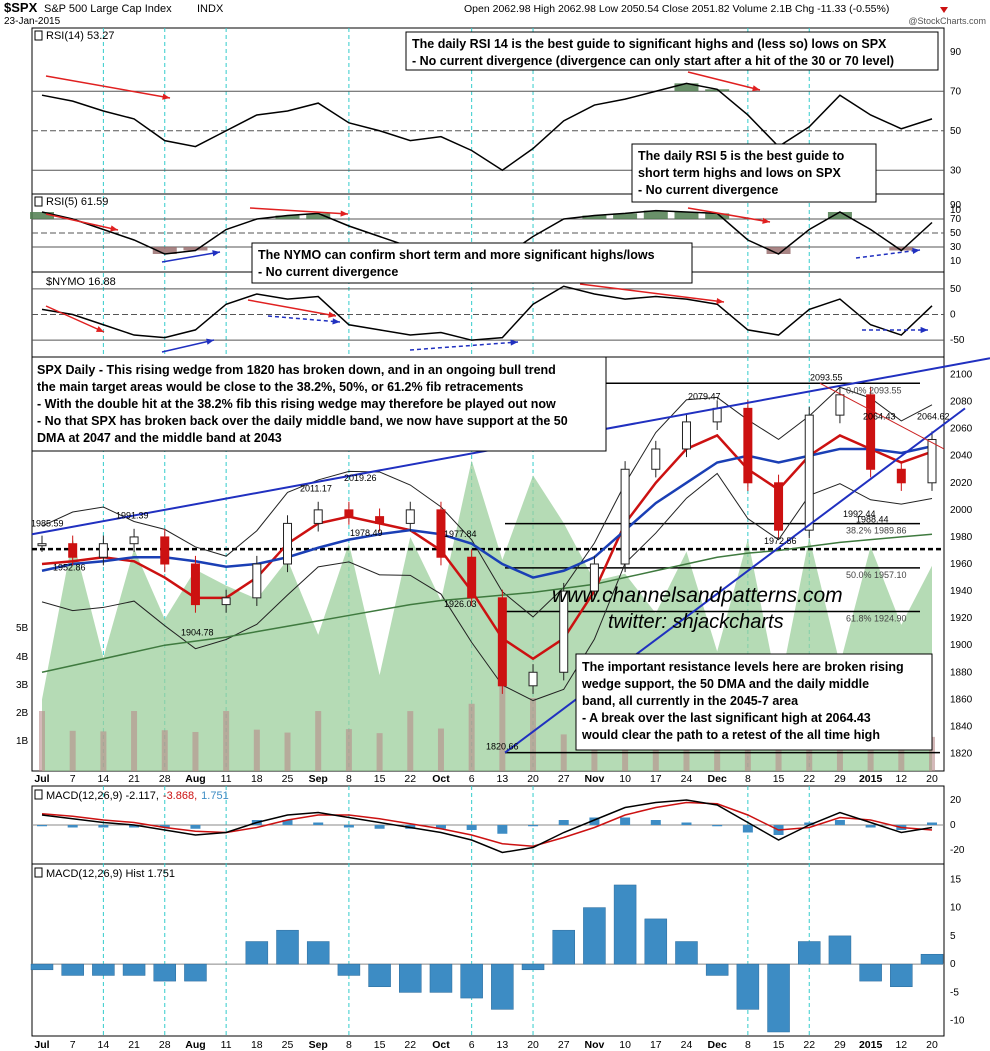 This screenshot has width=990, height=1051. What do you see at coordinates (502, 747) in the screenshot?
I see `price-label: 1820.66` at bounding box center [502, 747].